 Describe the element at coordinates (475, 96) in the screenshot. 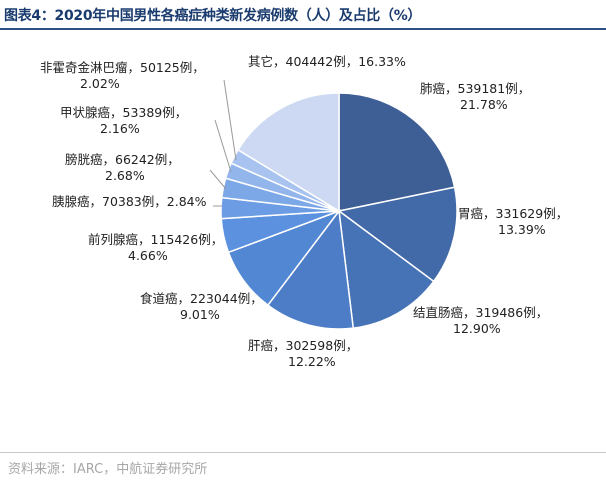

I see `slice-label: 肺癌，539181例， 21.78%` at that location.